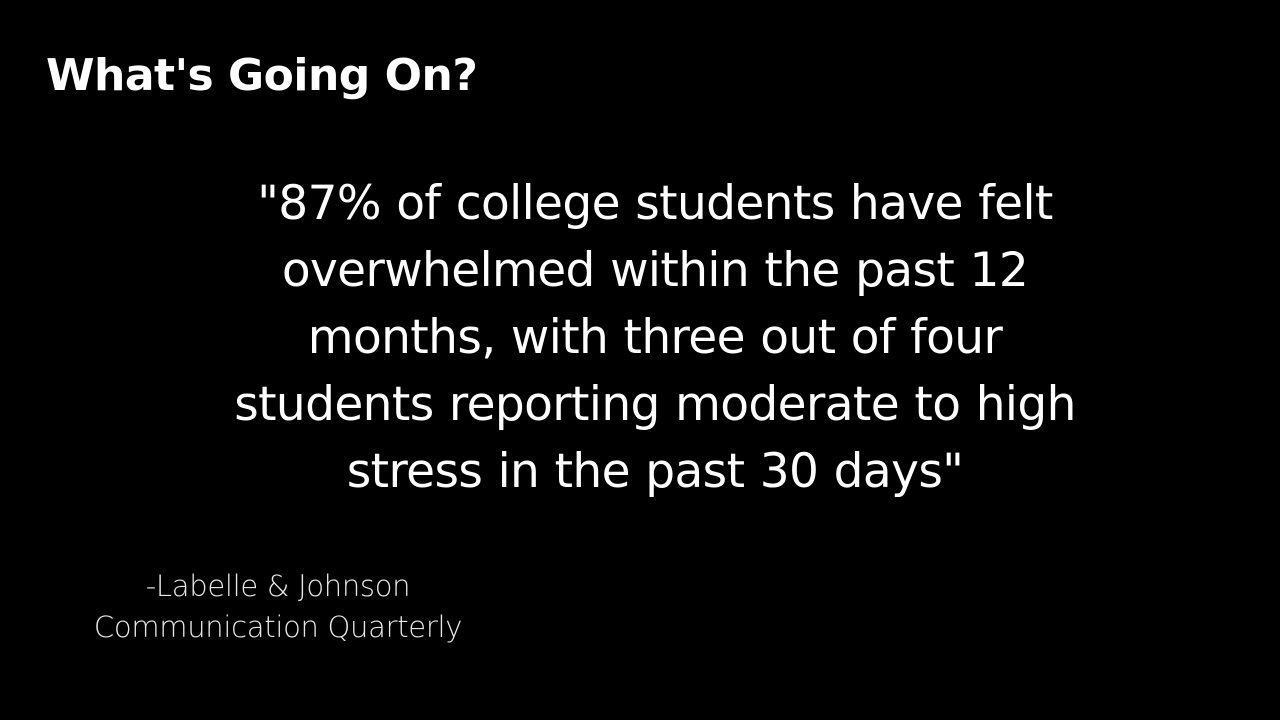 The width and height of the screenshot is (1280, 720). Describe the element at coordinates (655, 471) in the screenshot. I see `quote-line: stress in the past 30 days"` at that location.